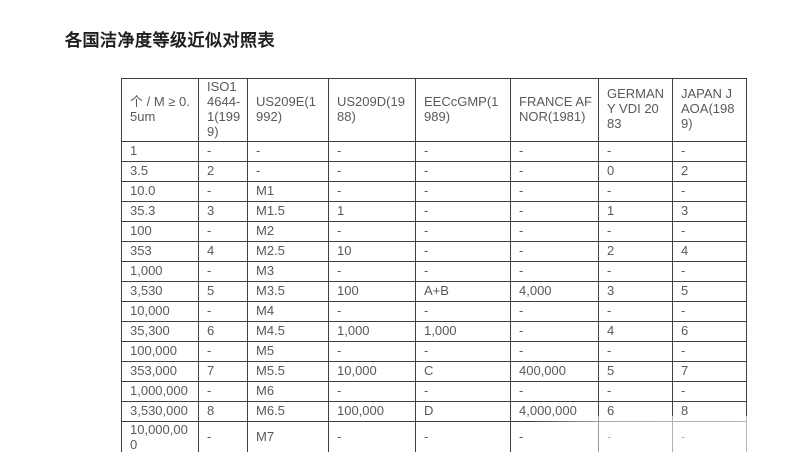  Describe the element at coordinates (160, 211) in the screenshot. I see `table-cell: 35.3` at that location.